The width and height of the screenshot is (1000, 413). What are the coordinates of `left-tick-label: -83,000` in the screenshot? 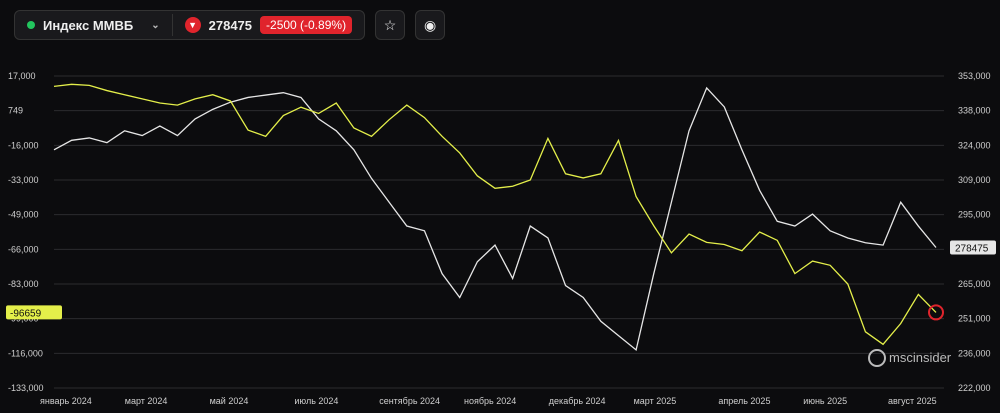 It's located at (23, 284).